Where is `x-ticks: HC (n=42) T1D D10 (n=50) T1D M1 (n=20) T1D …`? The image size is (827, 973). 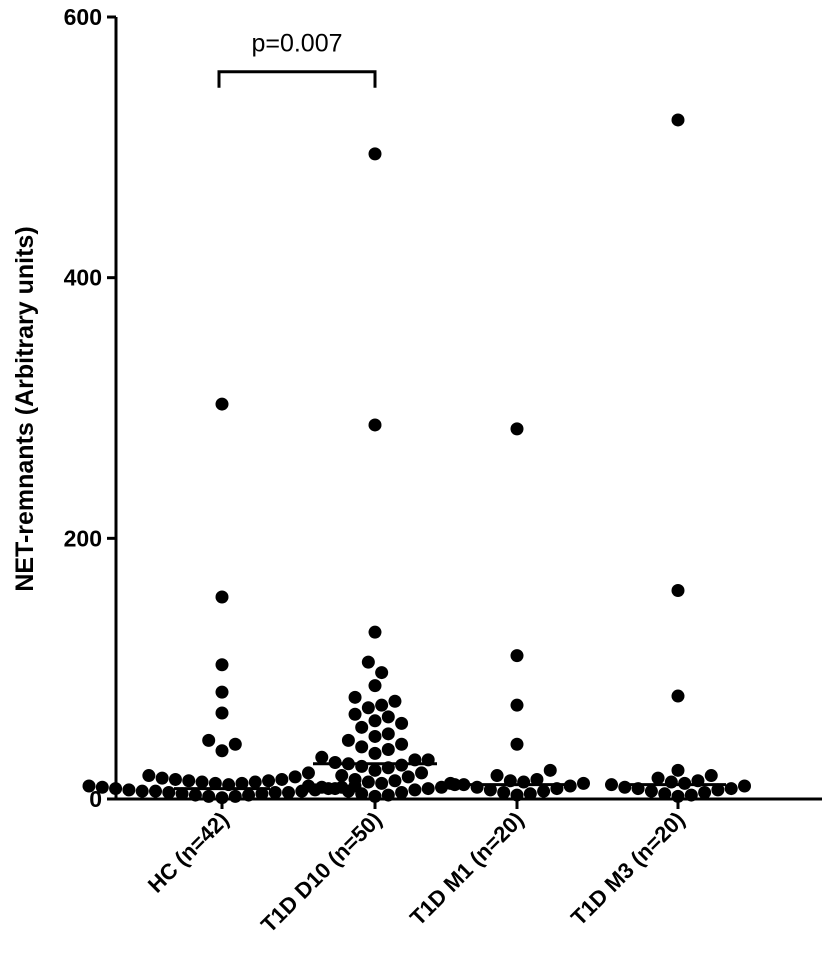 x-ticks: HC (n=42) T1D D10 (n=50) T1D M1 (n=20) T1D … is located at coordinates (416, 868).